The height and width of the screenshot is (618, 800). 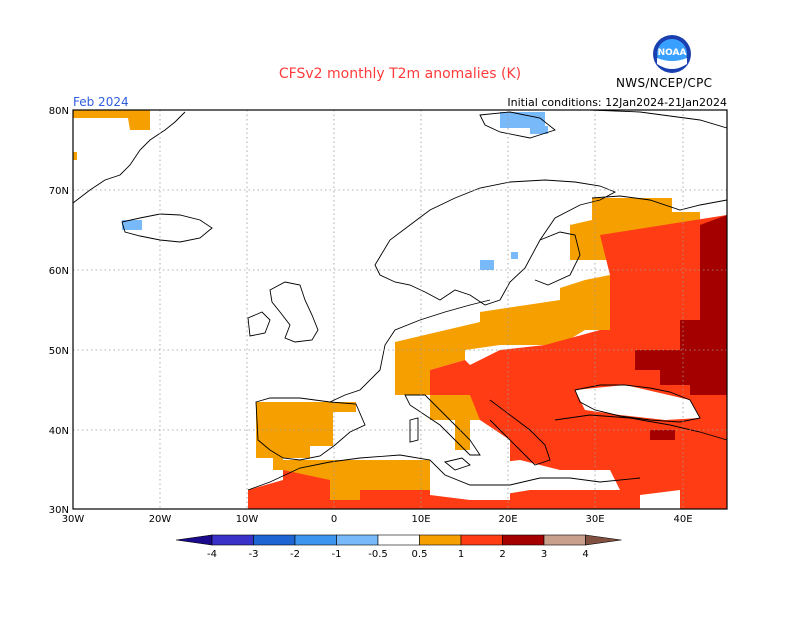 What do you see at coordinates (502, 554) in the screenshot?
I see `legend-tick-label: 2` at bounding box center [502, 554].